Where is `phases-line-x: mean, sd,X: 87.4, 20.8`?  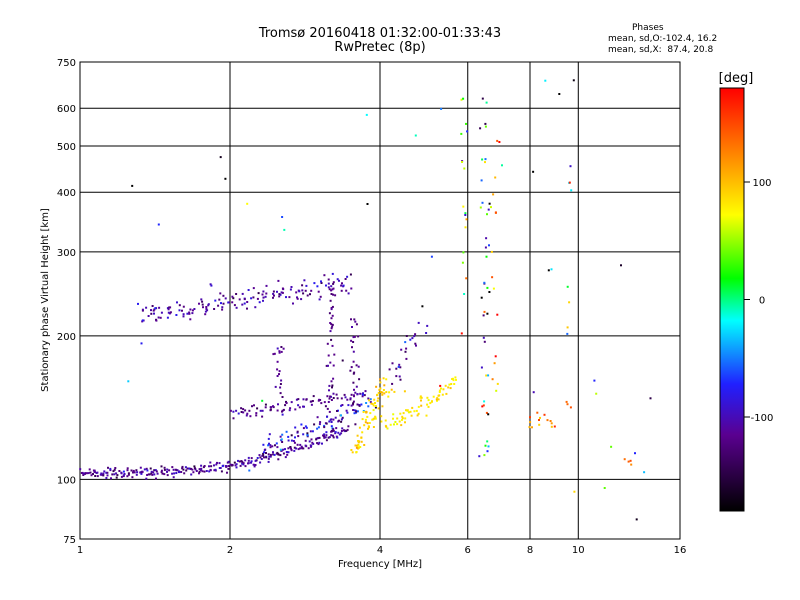
phases-line-x: mean, sd,X: 87.4, 20.8 is located at coordinates (661, 50).